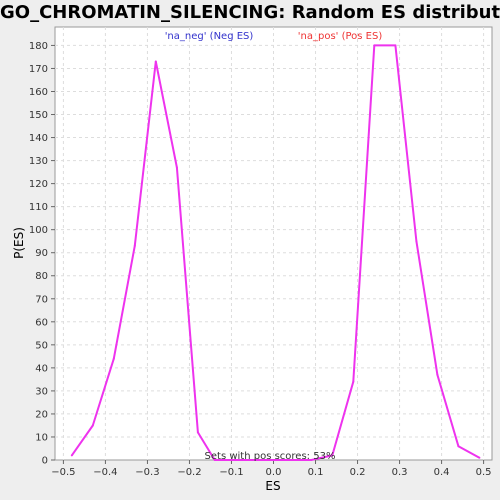 The width and height of the screenshot is (500, 500). Describe the element at coordinates (41, 276) in the screenshot. I see `y-tick-label: 80` at that location.